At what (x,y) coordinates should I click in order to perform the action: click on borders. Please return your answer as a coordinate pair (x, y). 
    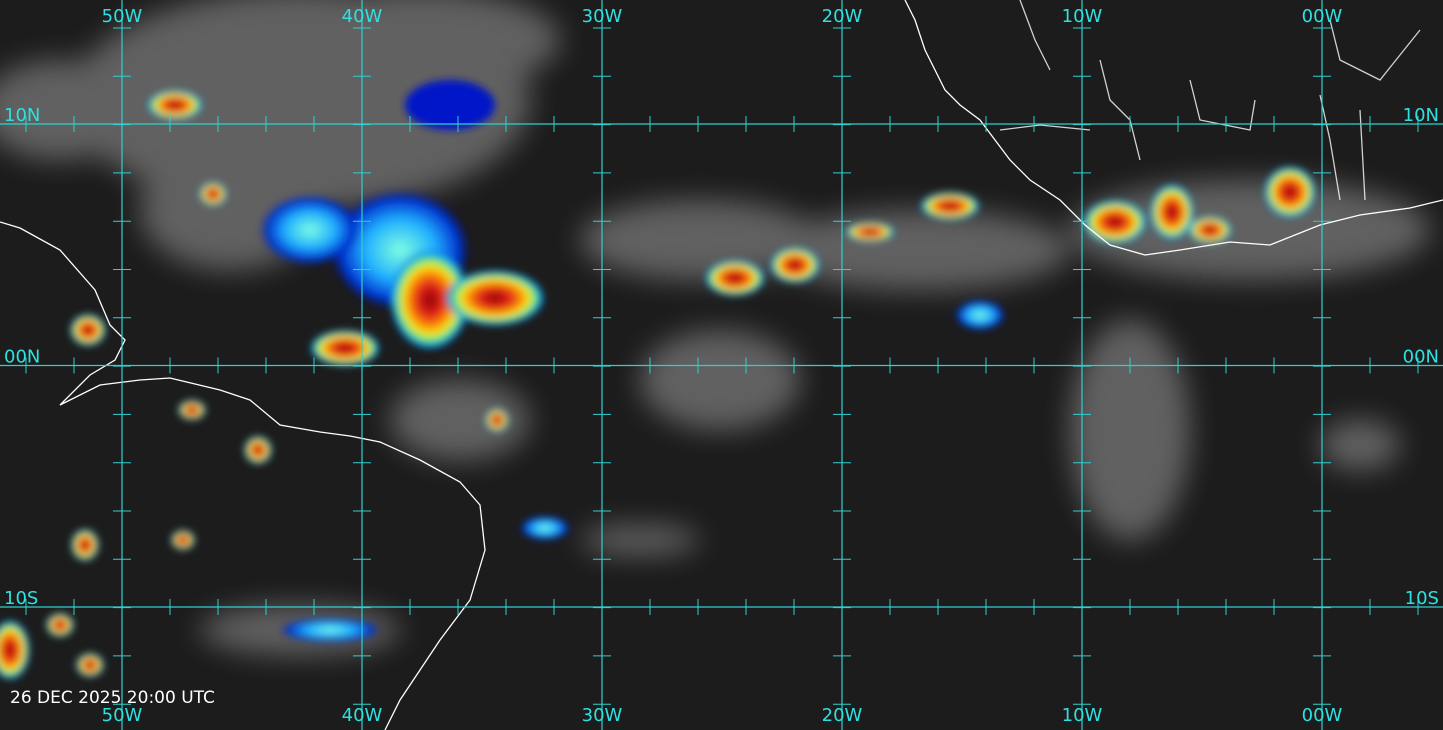
    Looking at the image, I should click on (1210, 100).